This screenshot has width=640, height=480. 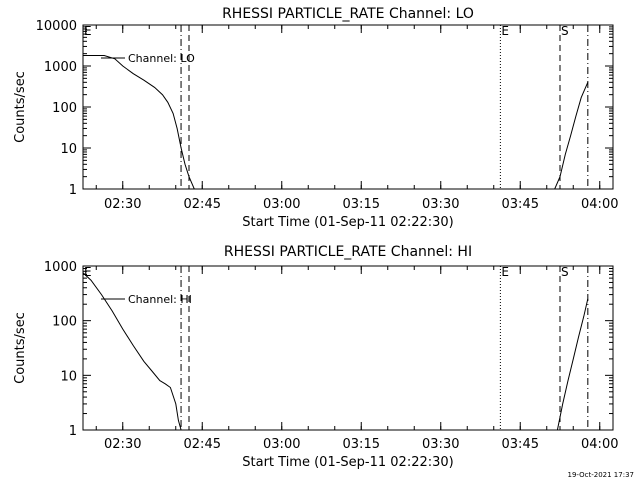 What do you see at coordinates (160, 299) in the screenshot?
I see `legend-label: Channel: HI` at bounding box center [160, 299].